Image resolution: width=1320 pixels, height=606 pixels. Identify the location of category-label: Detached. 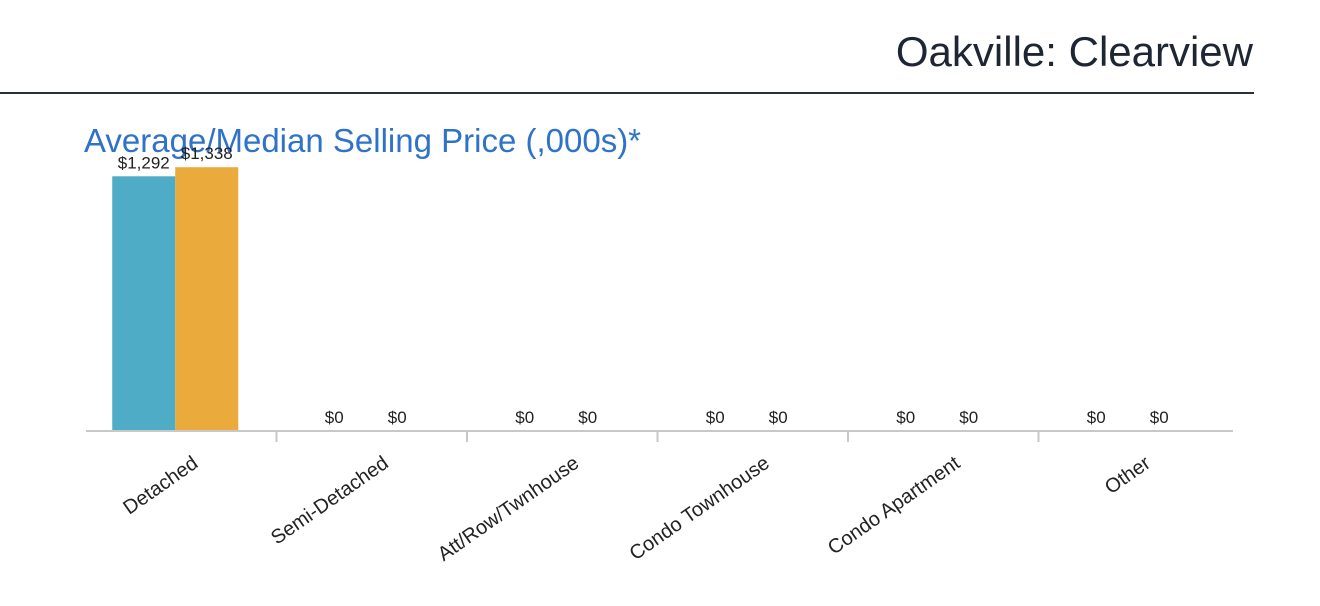
(160, 485).